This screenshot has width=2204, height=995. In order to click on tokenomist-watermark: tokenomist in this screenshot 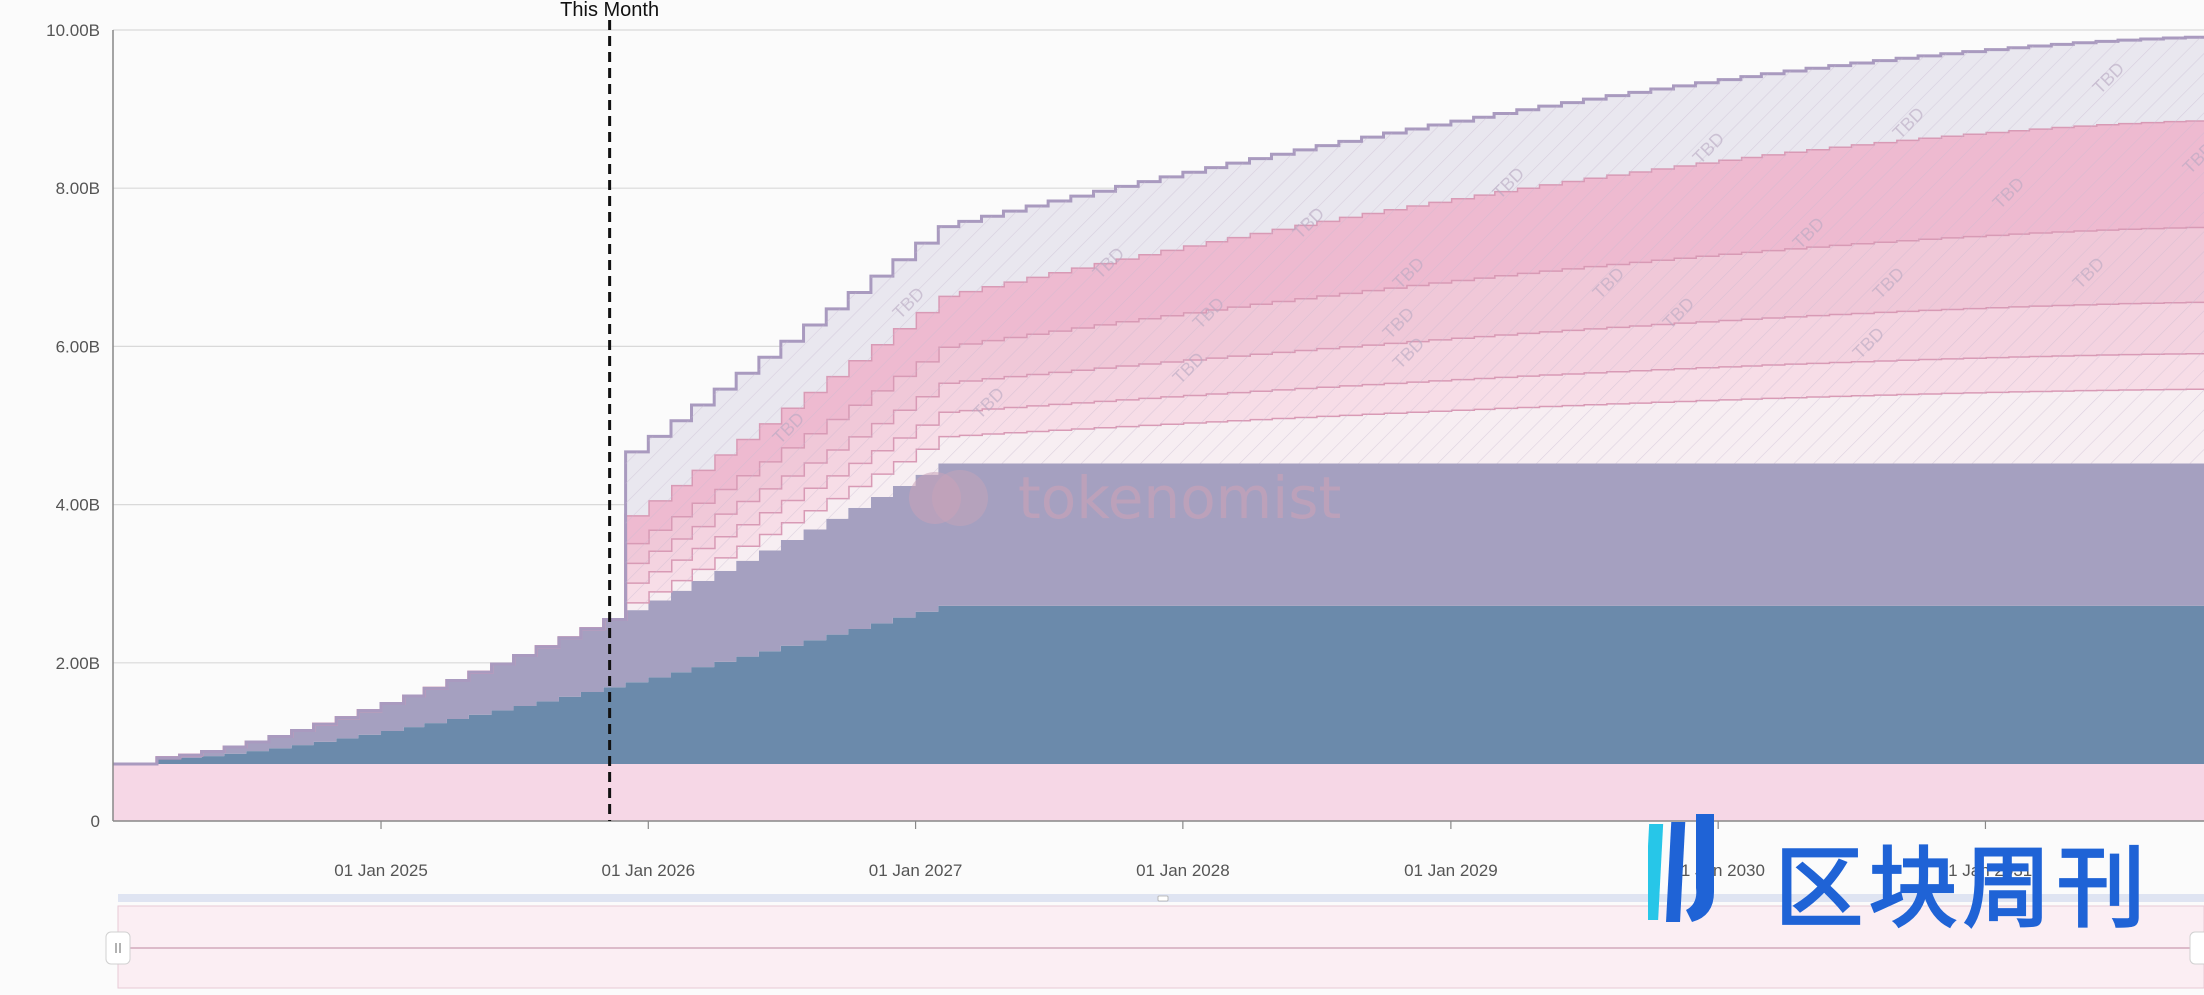, I will do `click(1125, 498)`.